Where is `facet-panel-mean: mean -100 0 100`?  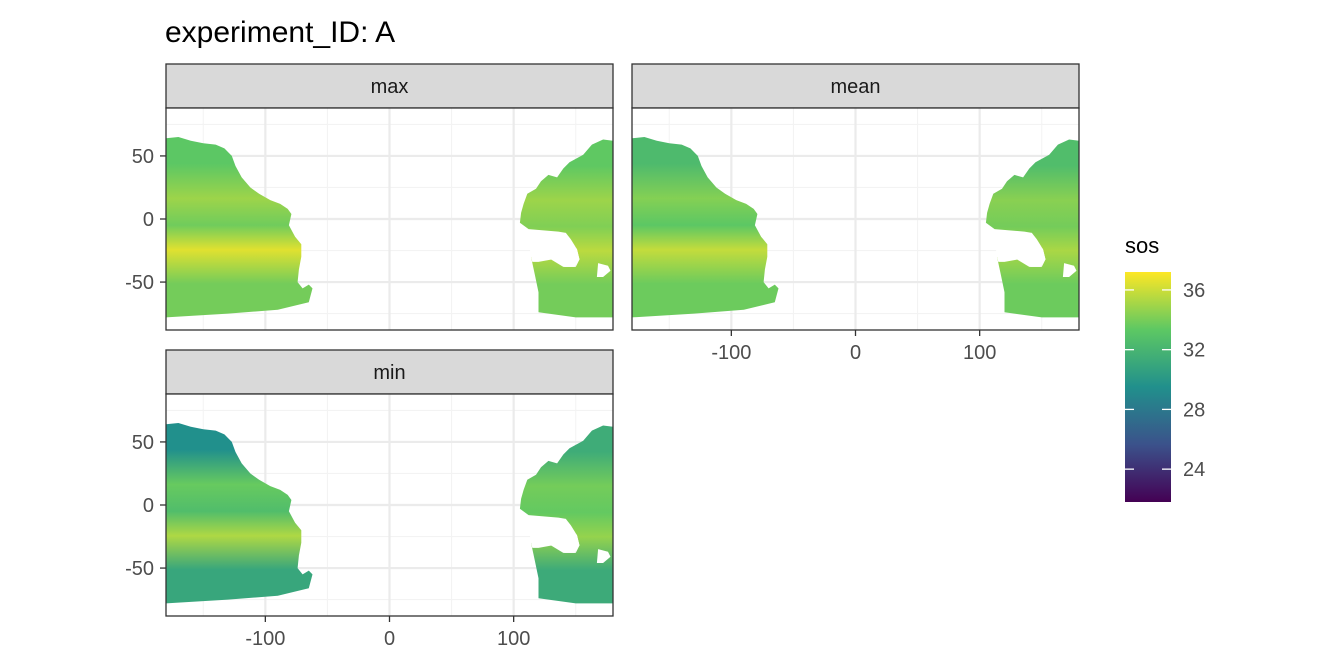 facet-panel-mean: mean -100 0 100 is located at coordinates (855, 213).